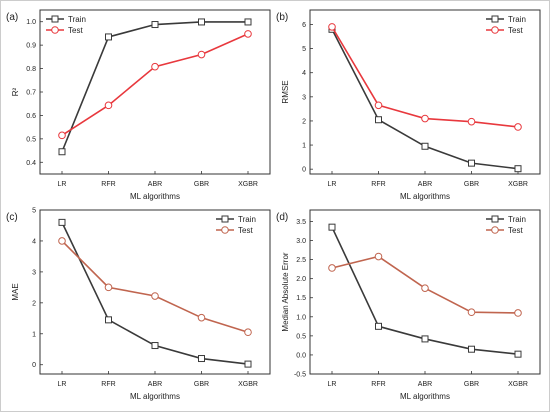 Image resolution: width=550 pixels, height=412 pixels. I want to click on y-tick-label: 0.6, so click(31, 116).